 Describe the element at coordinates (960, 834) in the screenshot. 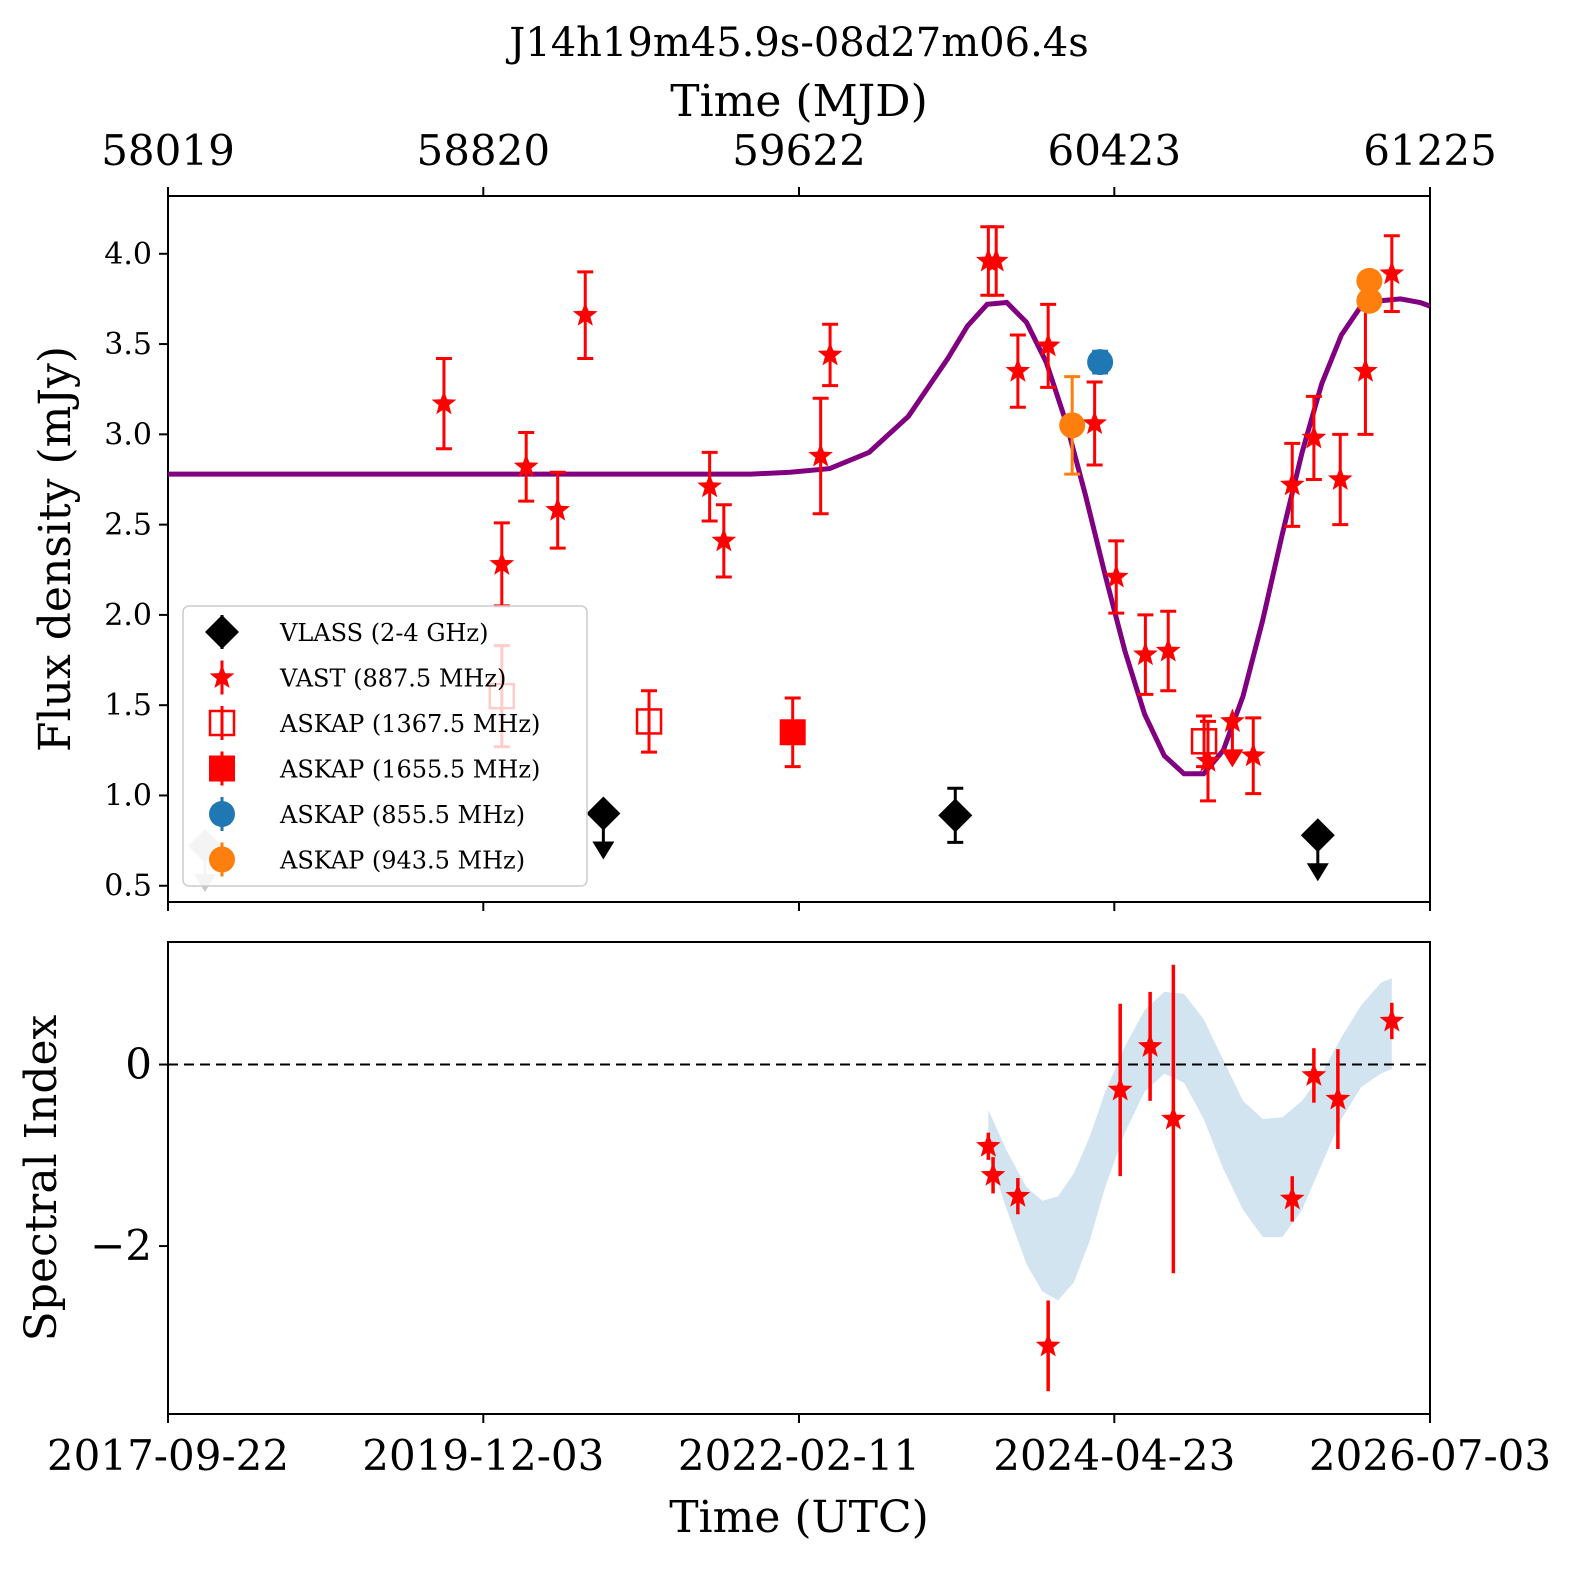

I see `series-vlass-2-4-ghz` at that location.